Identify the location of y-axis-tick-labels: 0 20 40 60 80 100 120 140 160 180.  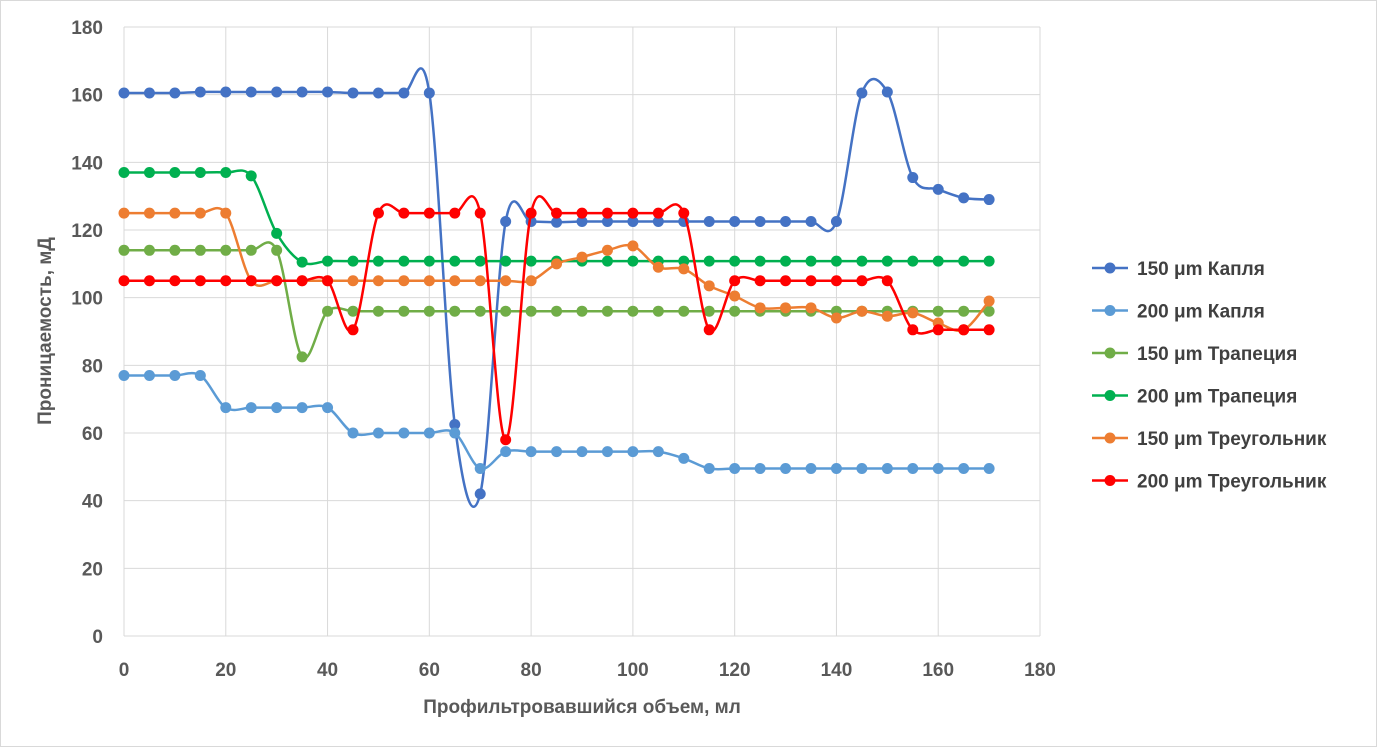
(87, 333).